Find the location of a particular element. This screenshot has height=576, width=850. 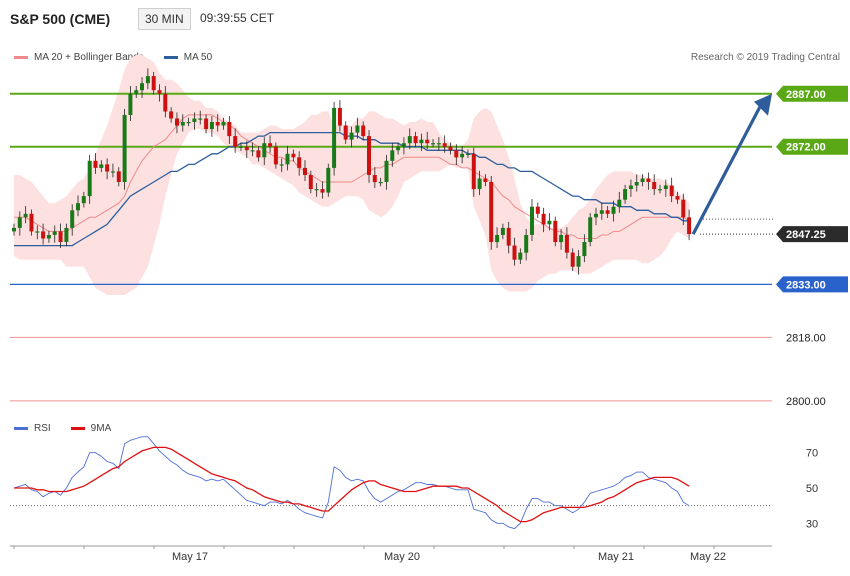

target-arrow-shaft is located at coordinates (726, 170).